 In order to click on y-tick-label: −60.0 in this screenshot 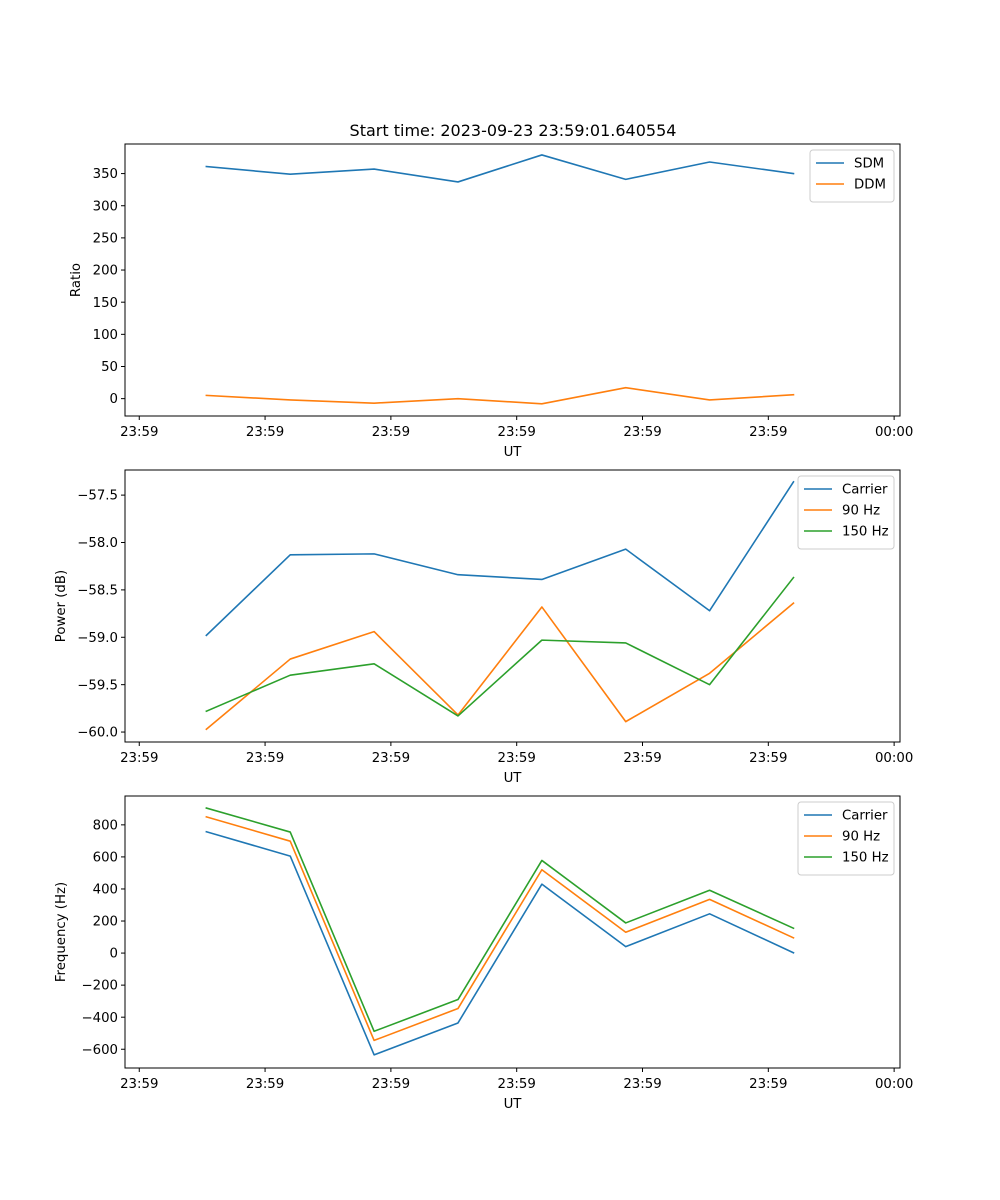, I will do `click(97, 733)`.